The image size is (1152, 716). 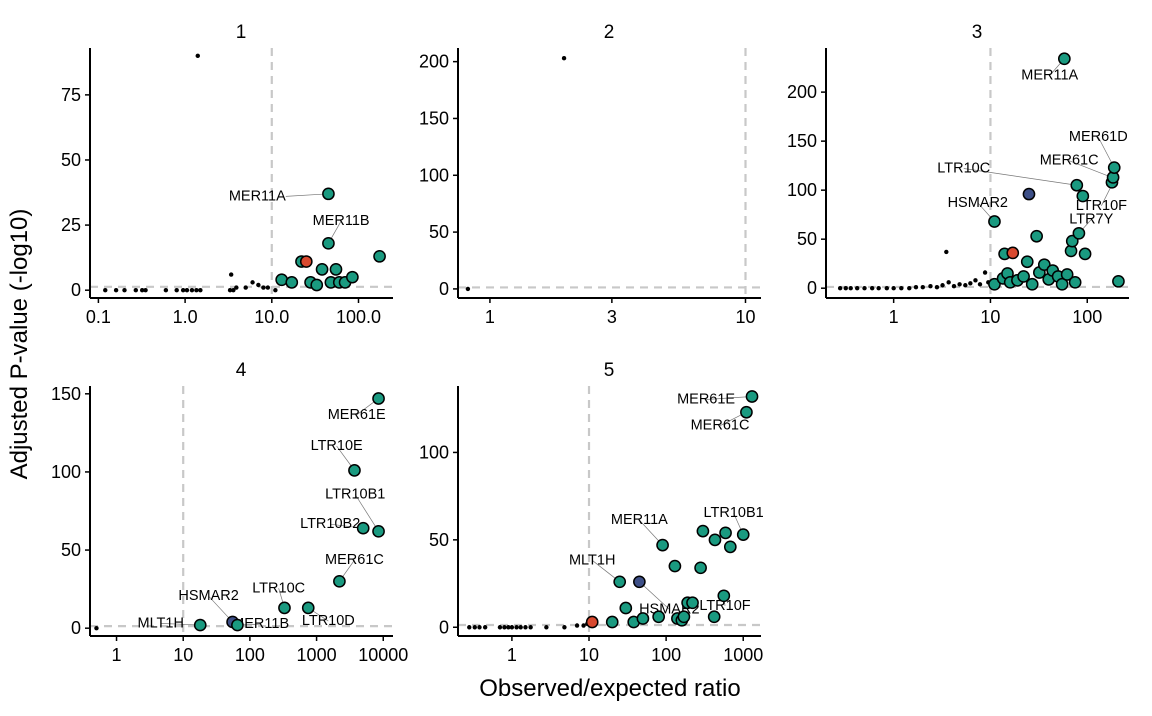 What do you see at coordinates (241, 32) in the screenshot?
I see `panel-title: 1` at bounding box center [241, 32].